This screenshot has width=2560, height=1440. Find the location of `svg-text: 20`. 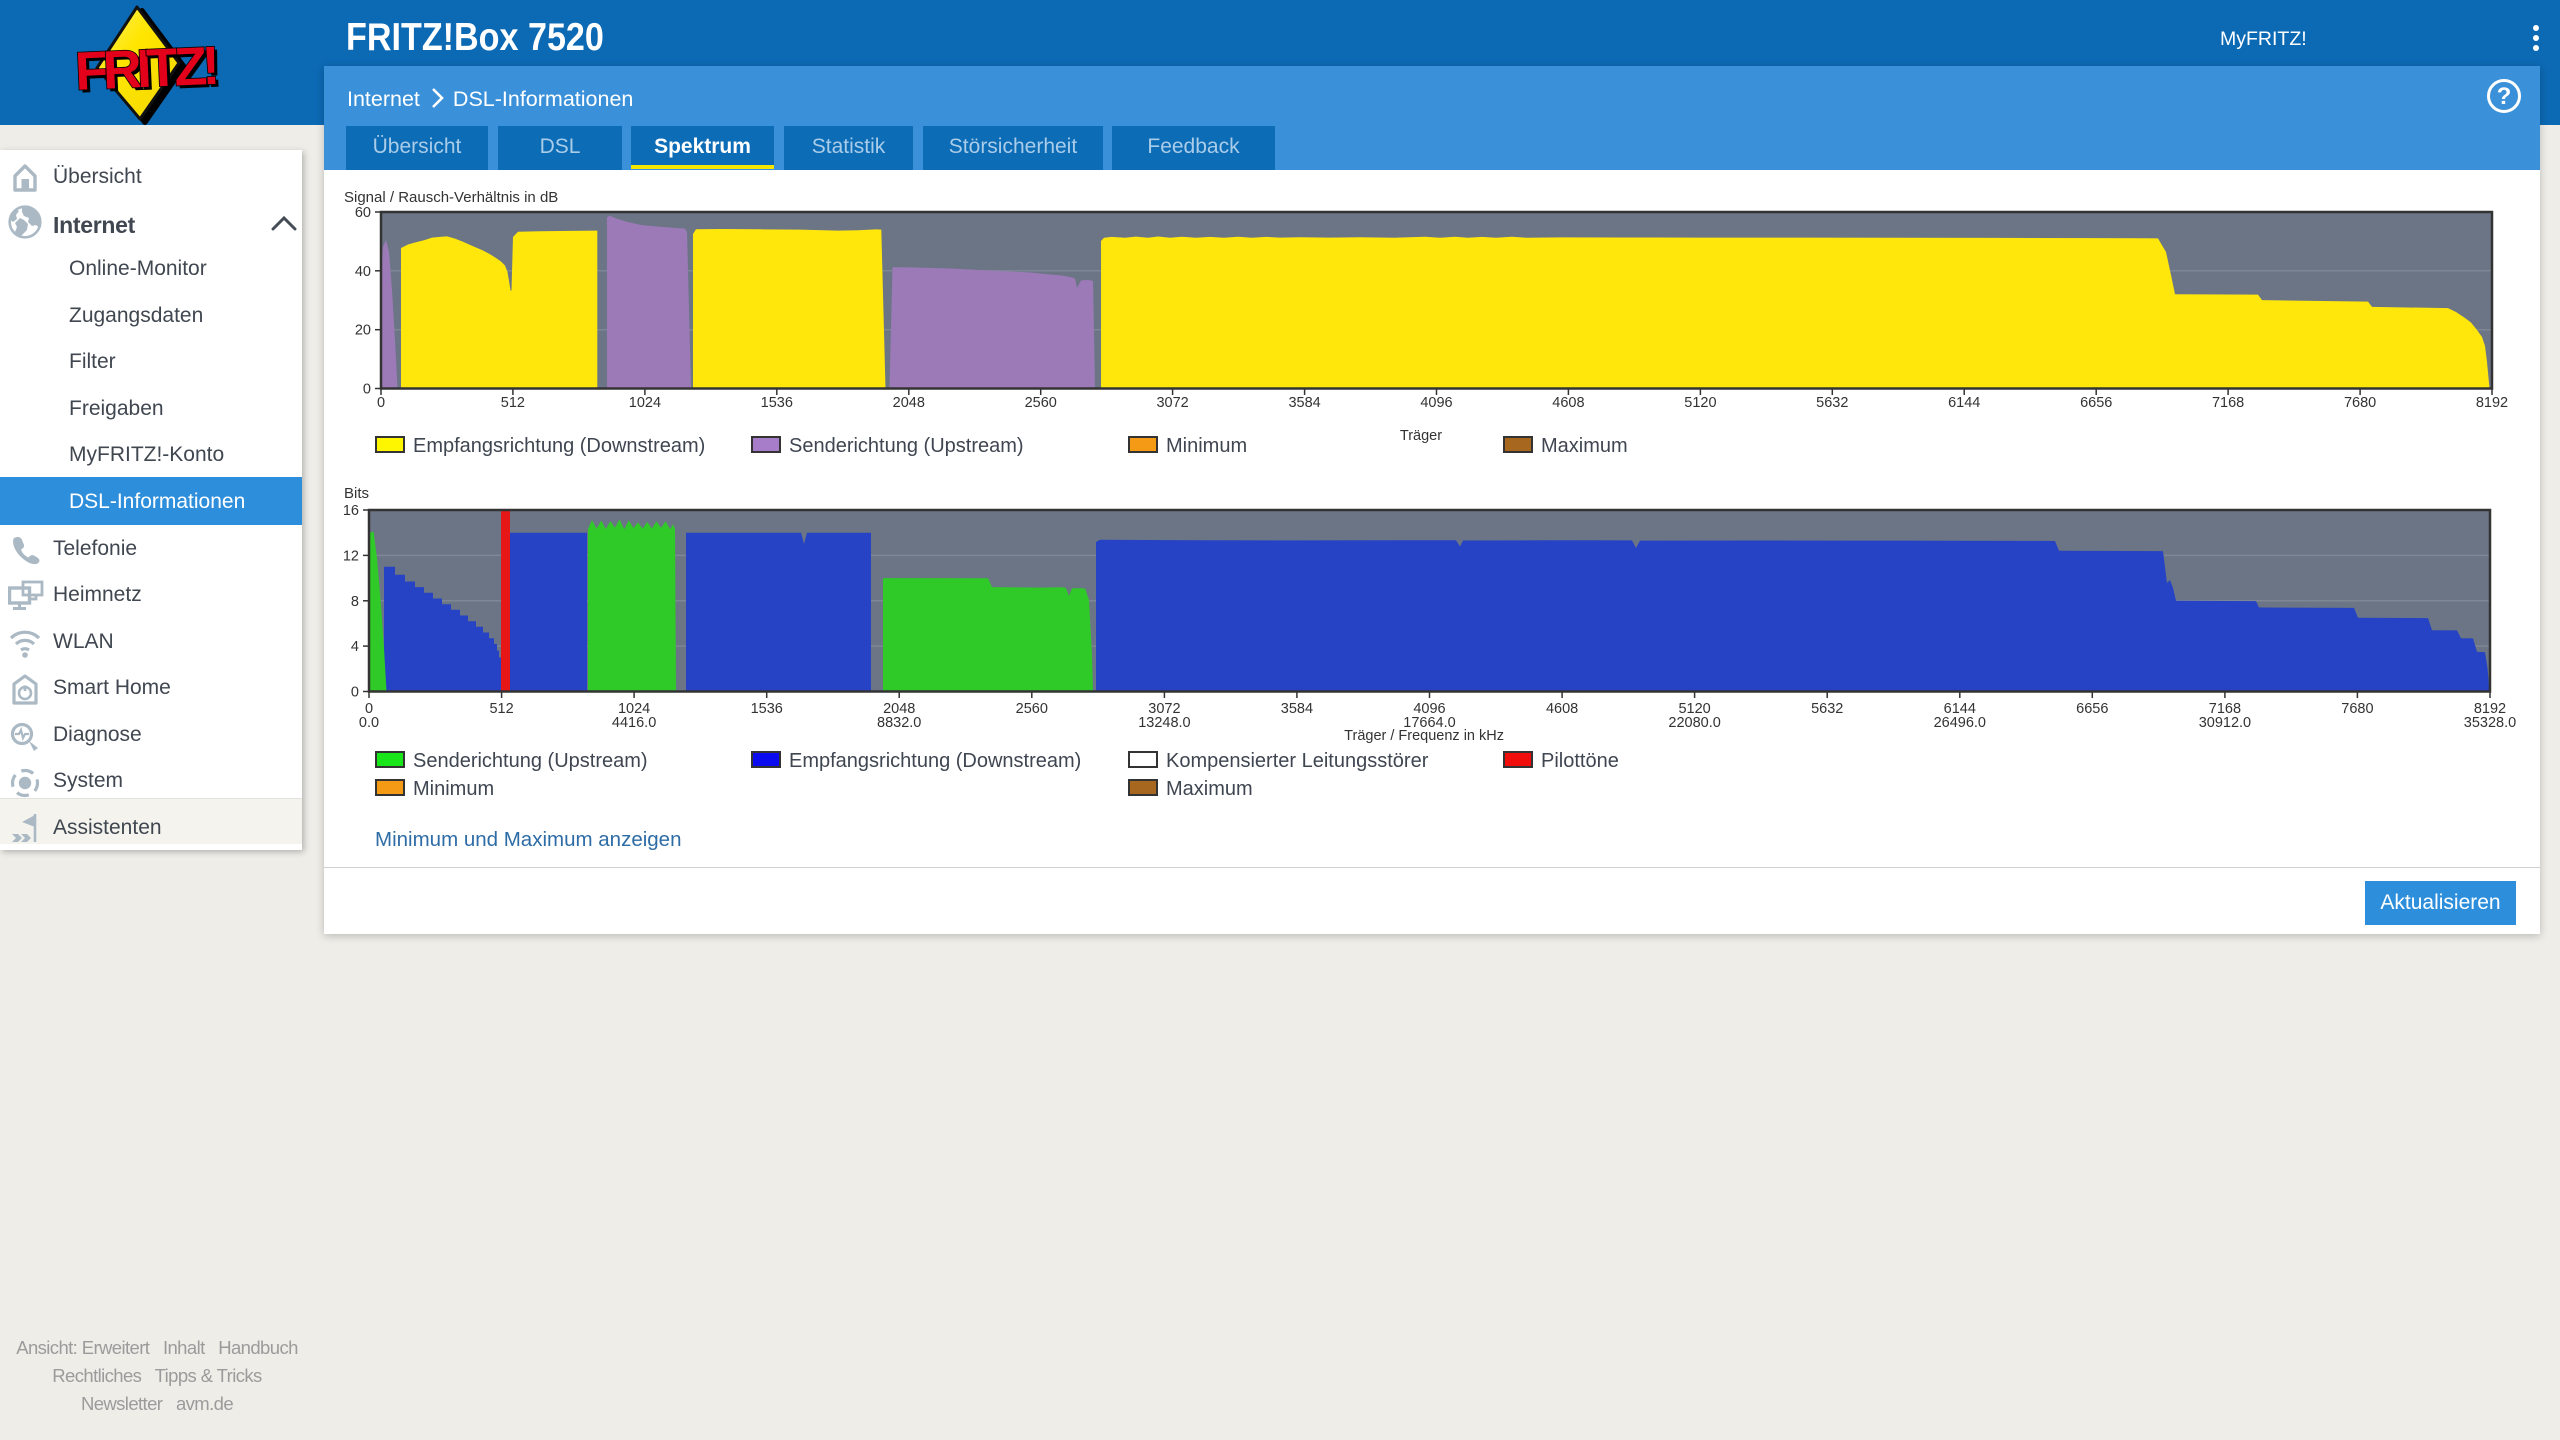

svg-text: 20 is located at coordinates (363, 331).